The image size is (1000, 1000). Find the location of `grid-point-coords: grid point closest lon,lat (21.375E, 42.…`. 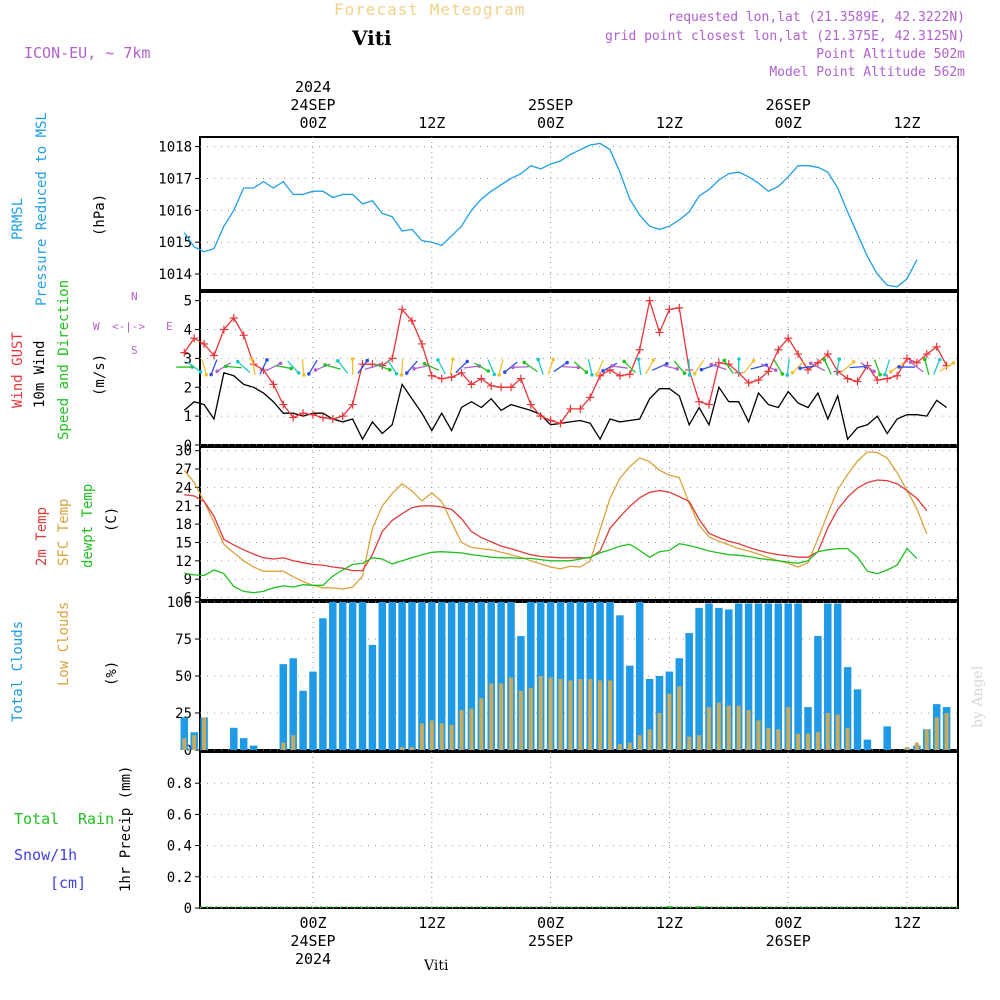

grid-point-coords: grid point closest lon,lat (21.375E, 42.… is located at coordinates (784, 36).